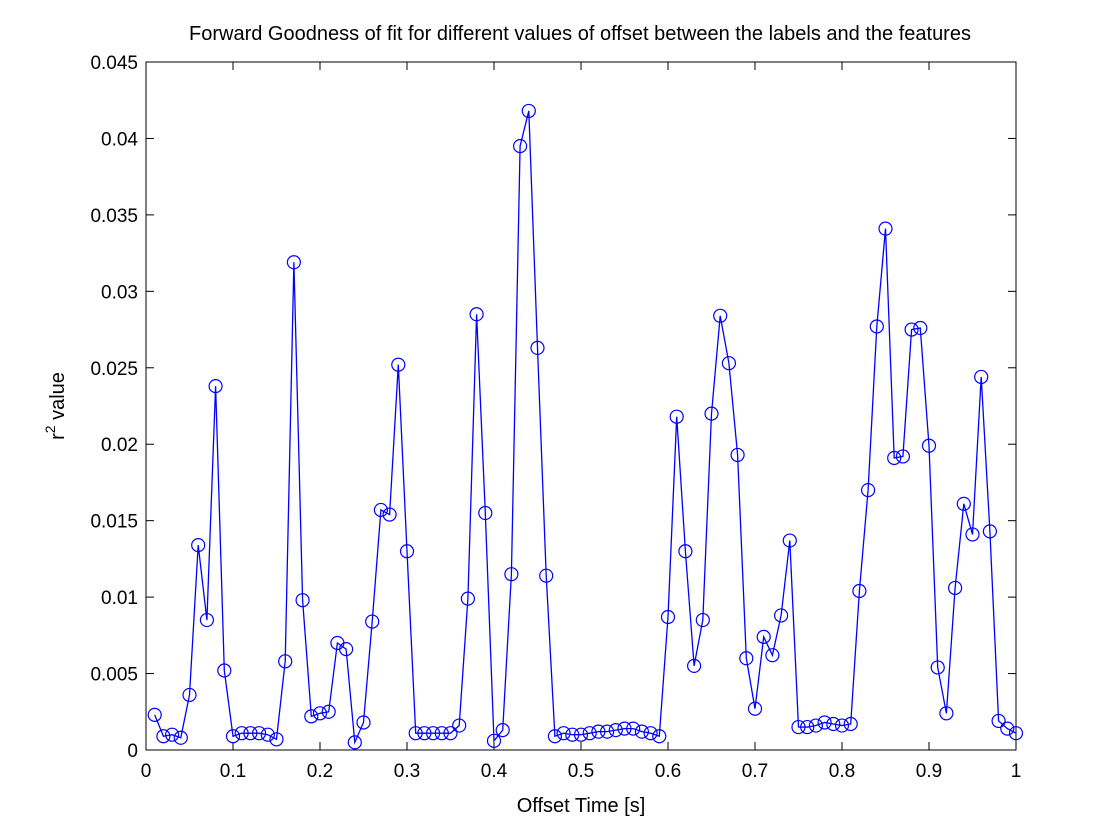  Describe the element at coordinates (1016, 771) in the screenshot. I see `x-tick-label: 1` at that location.